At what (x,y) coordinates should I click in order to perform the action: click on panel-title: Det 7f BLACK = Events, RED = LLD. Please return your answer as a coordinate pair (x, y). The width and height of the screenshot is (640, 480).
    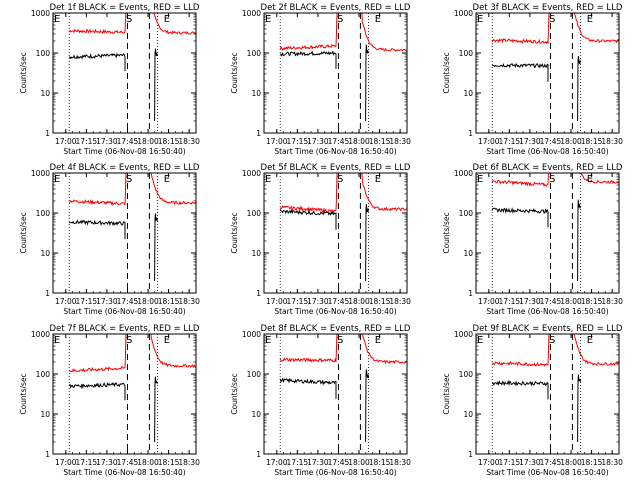
    Looking at the image, I should click on (125, 329).